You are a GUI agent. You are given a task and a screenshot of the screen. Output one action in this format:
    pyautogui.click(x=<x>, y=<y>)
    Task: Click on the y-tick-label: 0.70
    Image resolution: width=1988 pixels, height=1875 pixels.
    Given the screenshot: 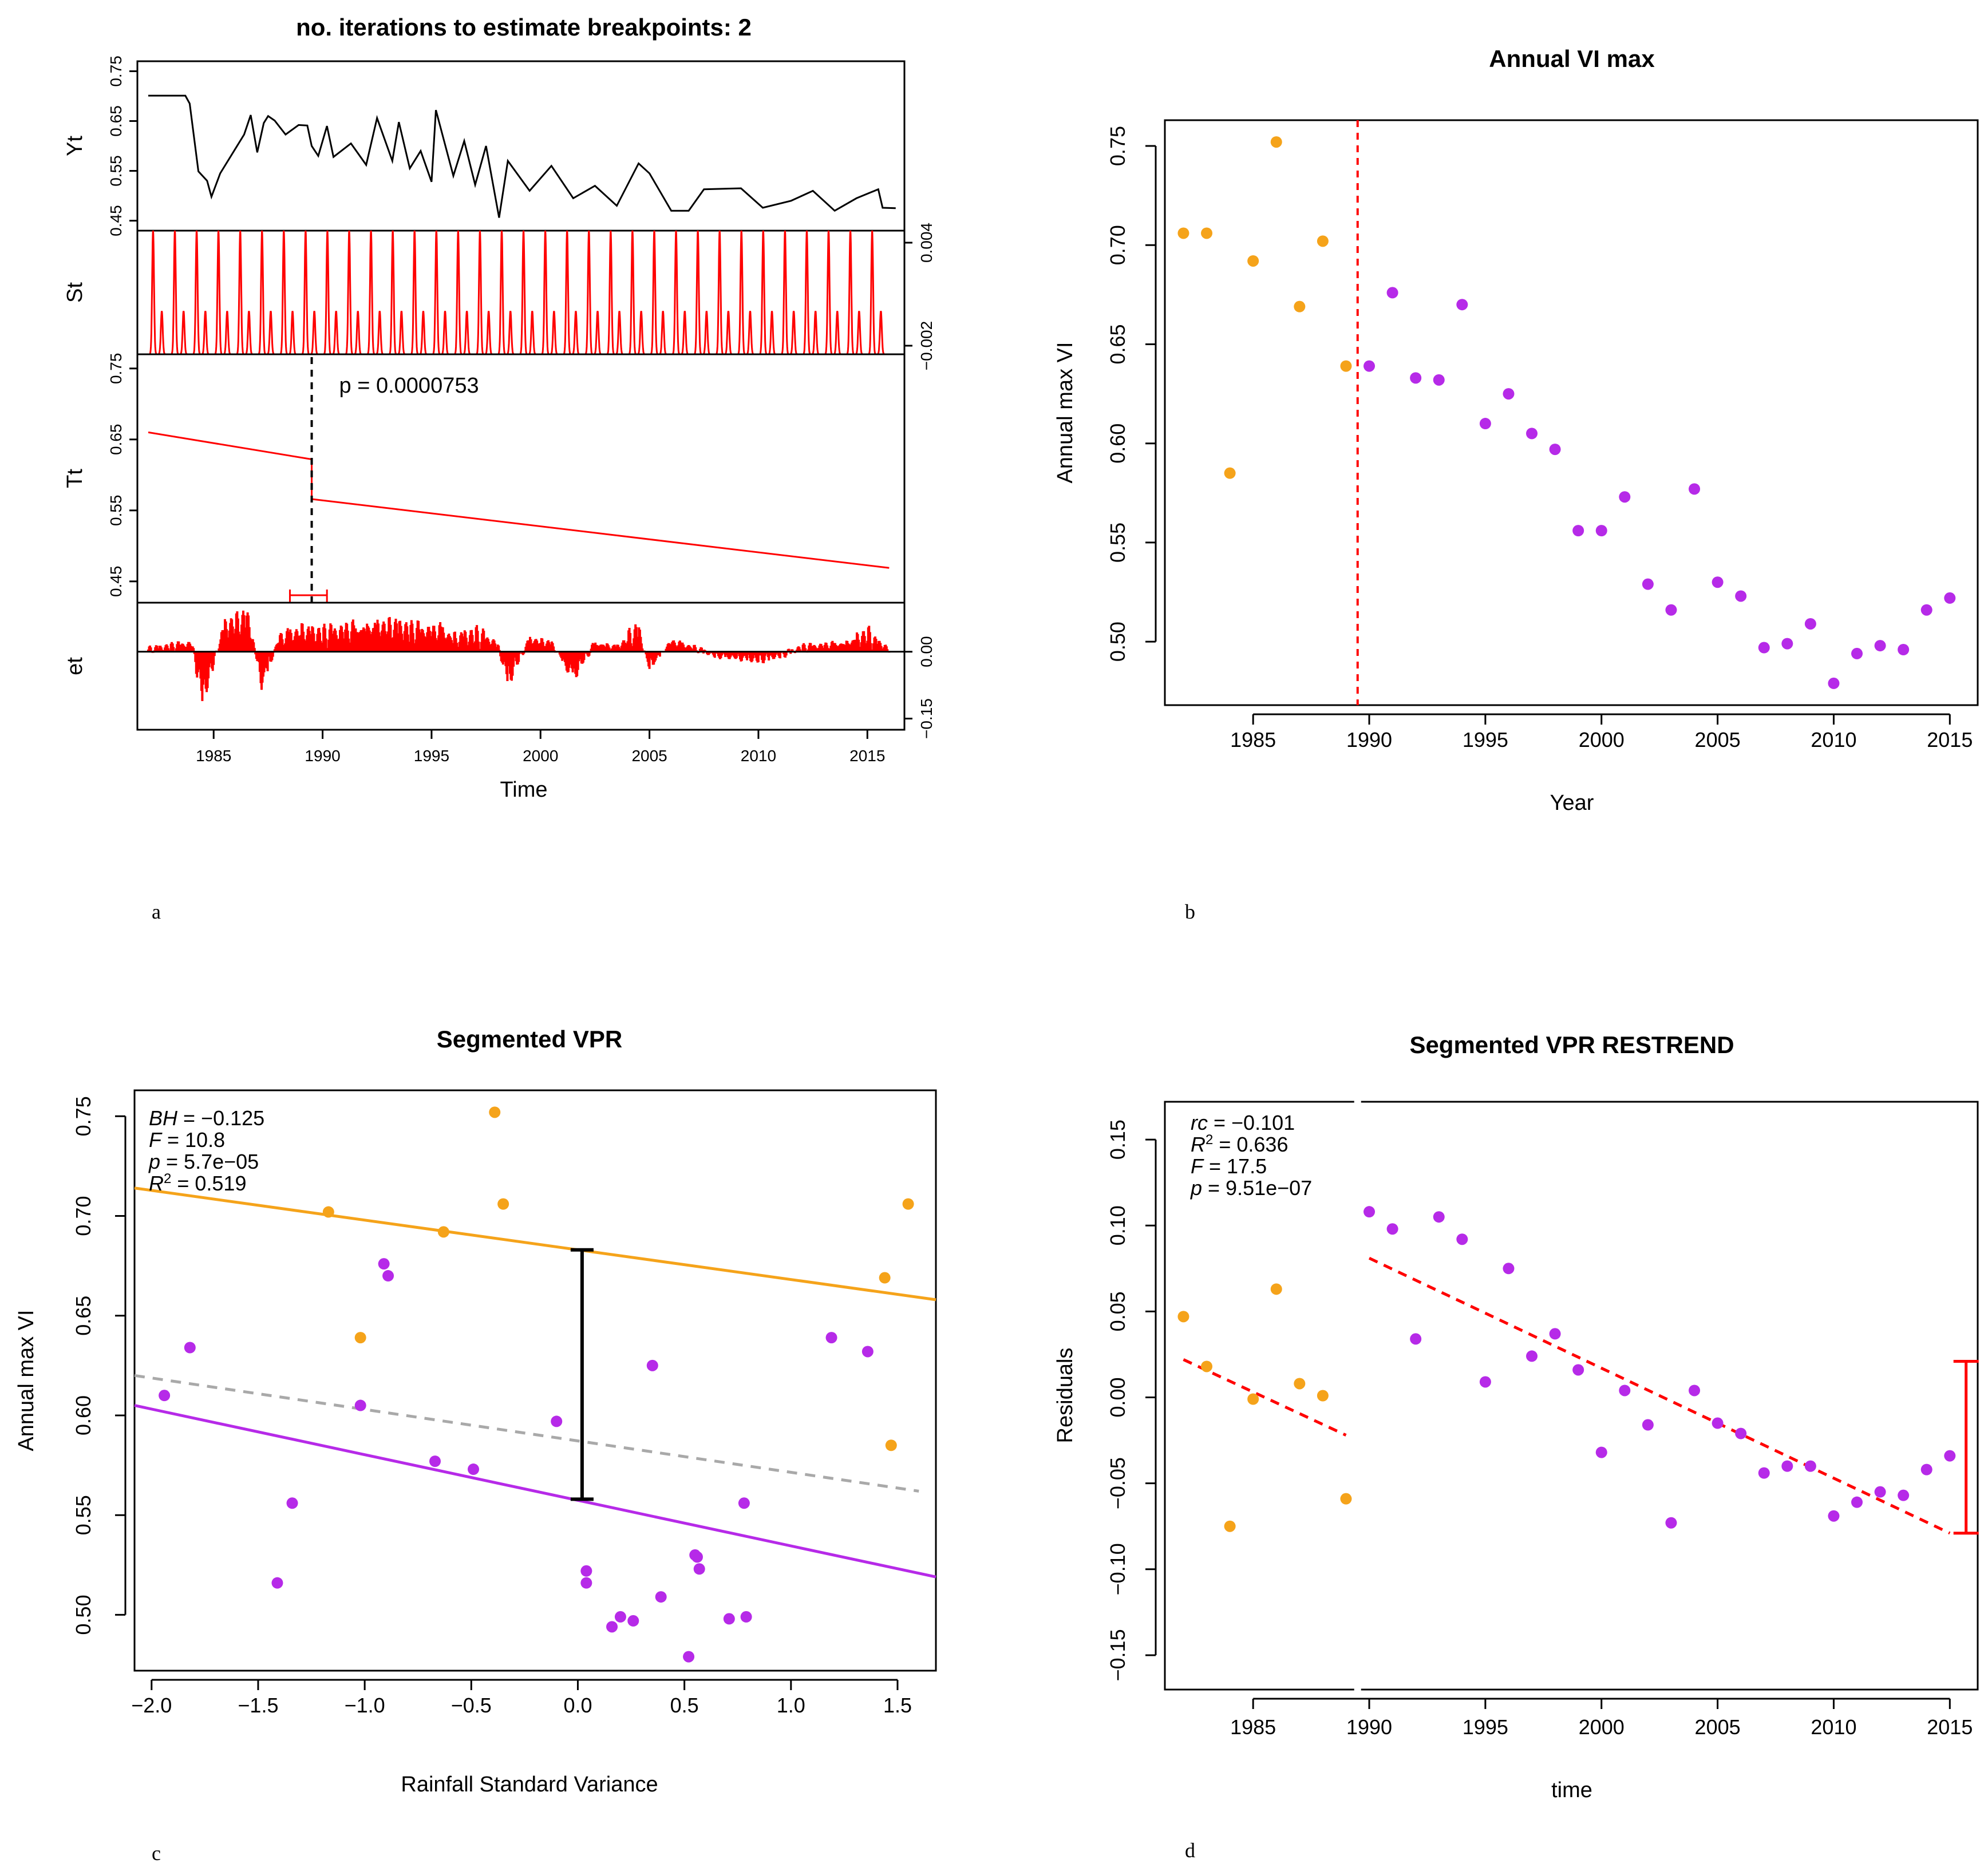 What is the action you would take?
    pyautogui.click(x=1117, y=245)
    